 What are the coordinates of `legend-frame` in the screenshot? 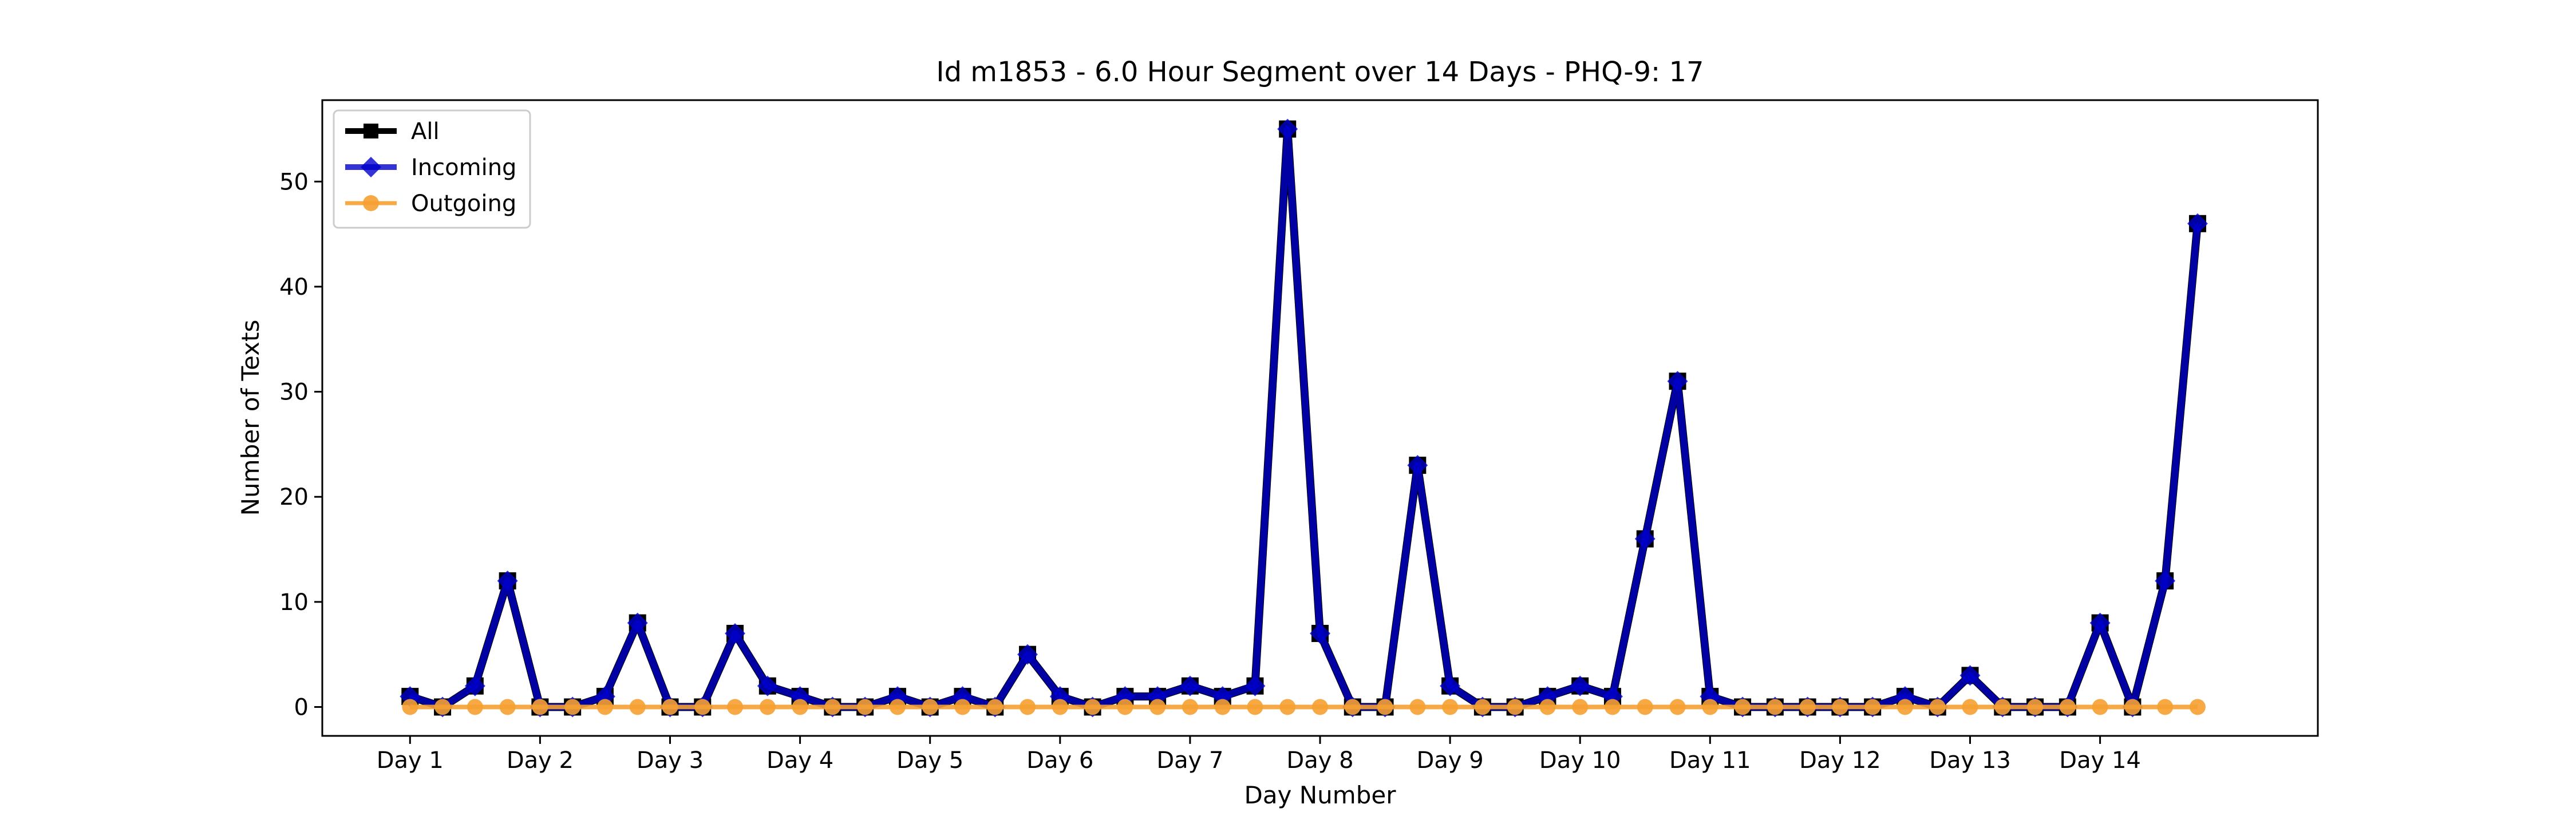 It's located at (432, 169).